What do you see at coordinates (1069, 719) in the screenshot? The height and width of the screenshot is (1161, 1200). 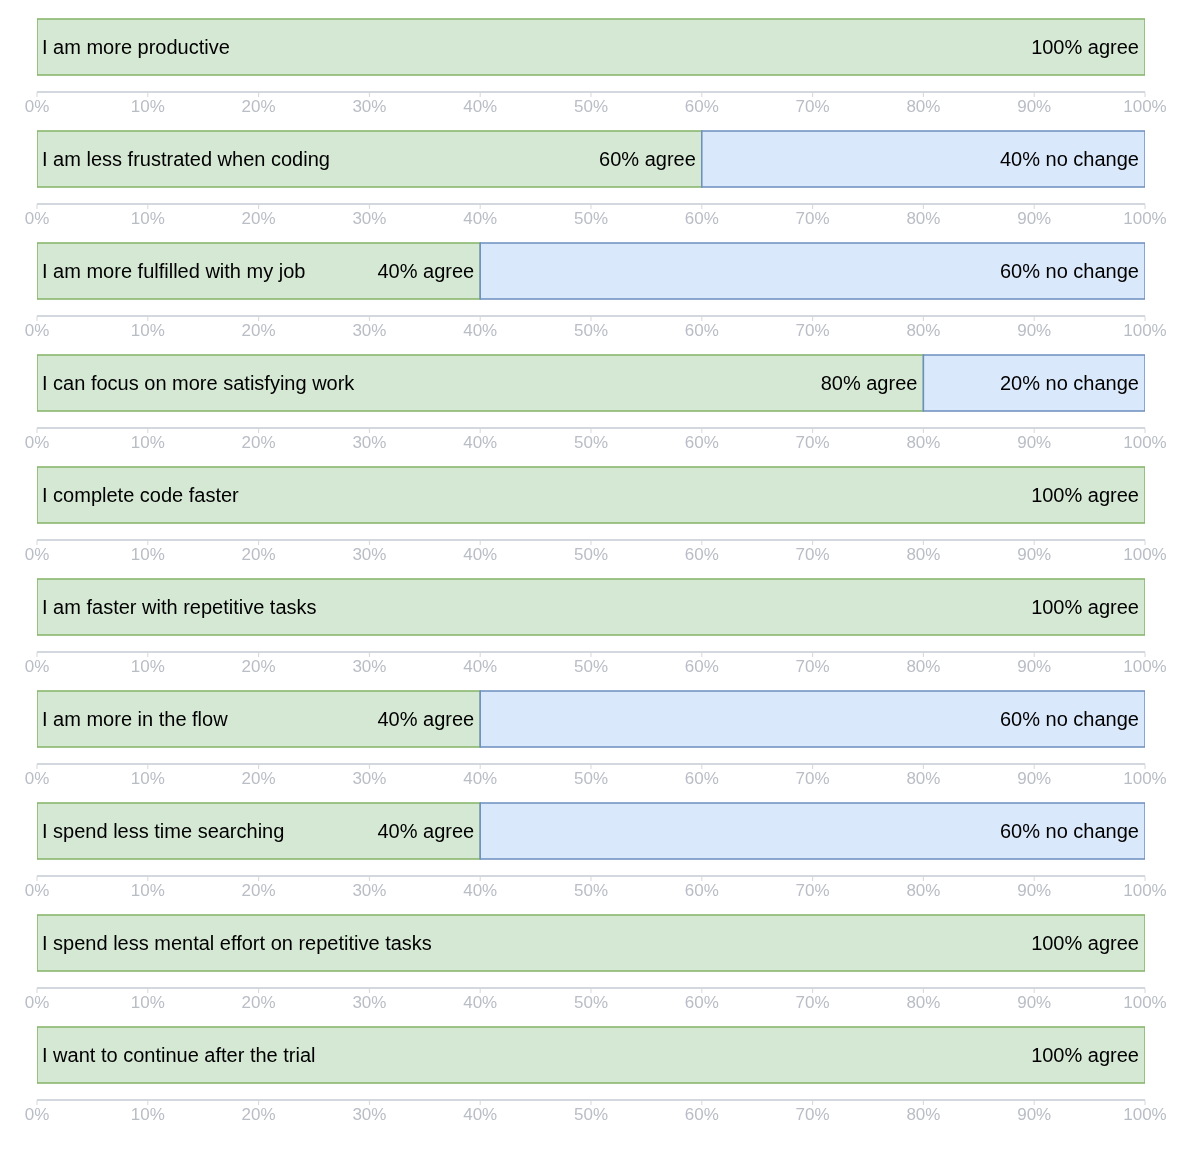 I see `data-label: 60% no change` at bounding box center [1069, 719].